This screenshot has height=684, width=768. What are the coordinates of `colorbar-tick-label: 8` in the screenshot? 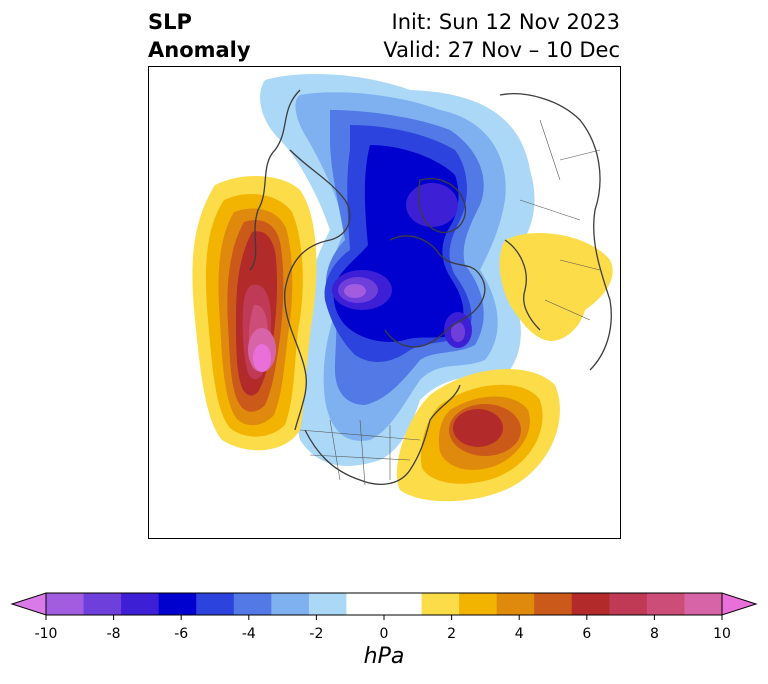 It's located at (654, 633).